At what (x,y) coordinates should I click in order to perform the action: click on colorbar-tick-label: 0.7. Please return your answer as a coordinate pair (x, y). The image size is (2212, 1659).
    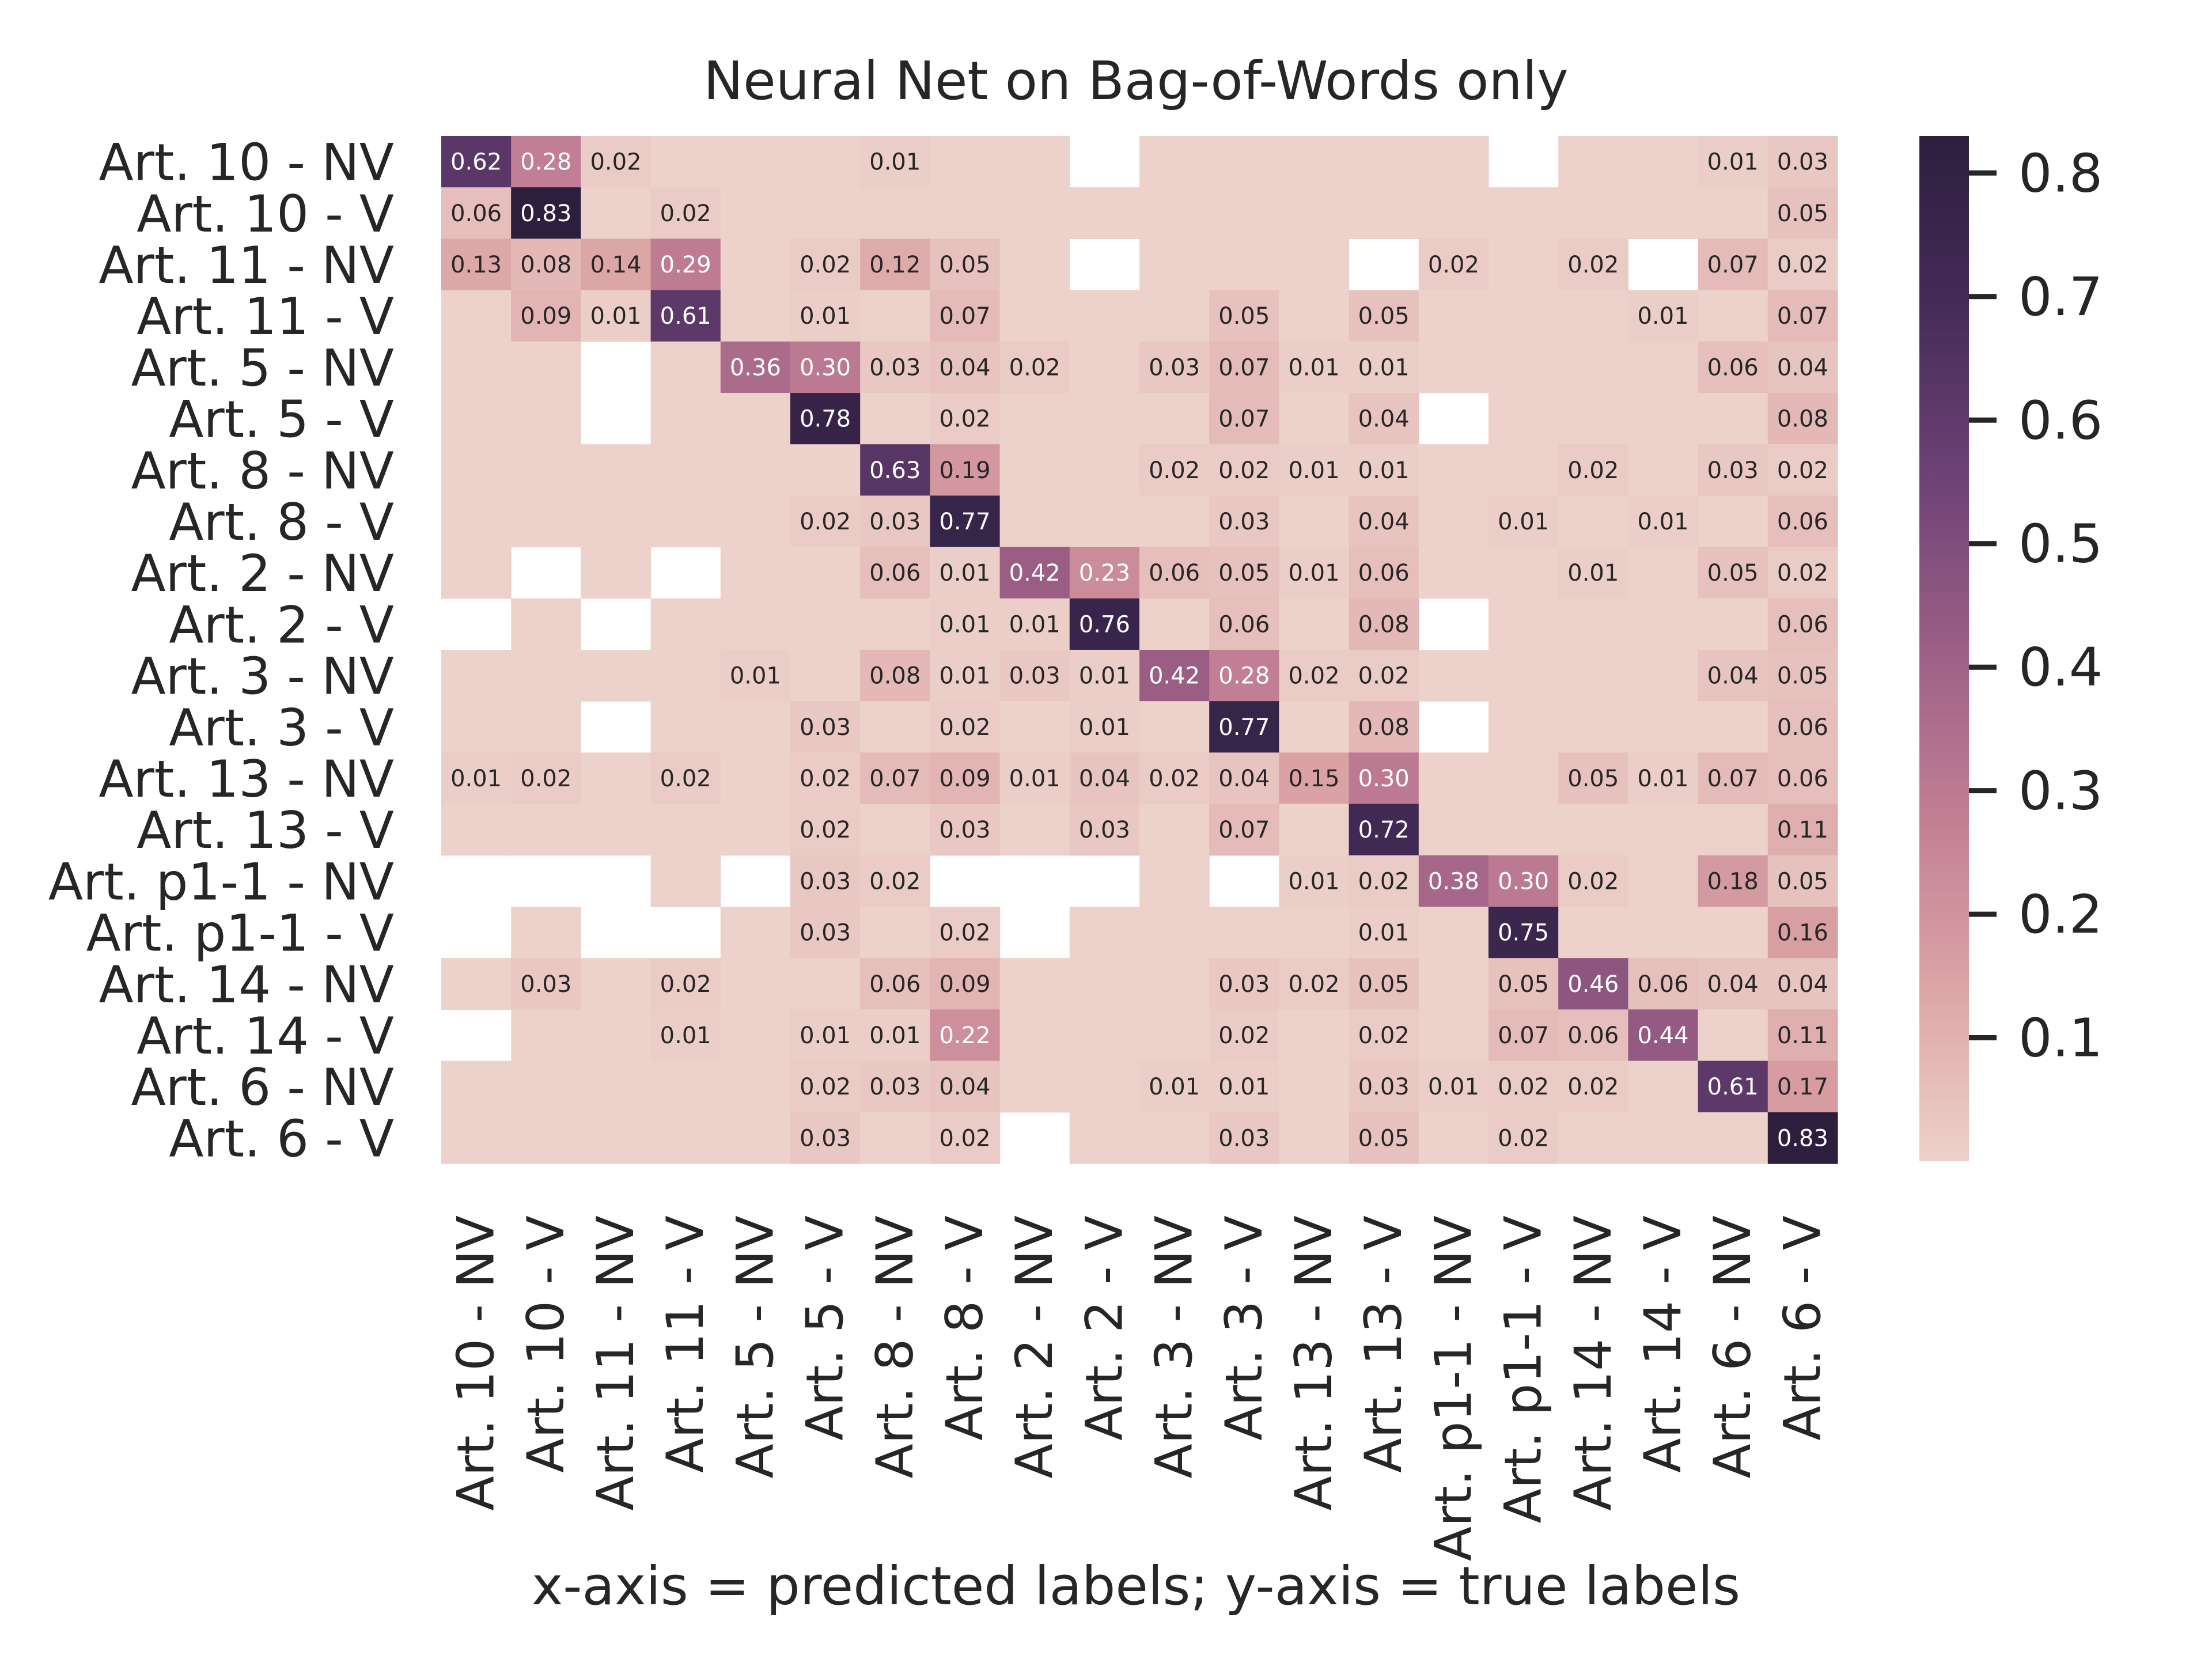
    Looking at the image, I should click on (2060, 297).